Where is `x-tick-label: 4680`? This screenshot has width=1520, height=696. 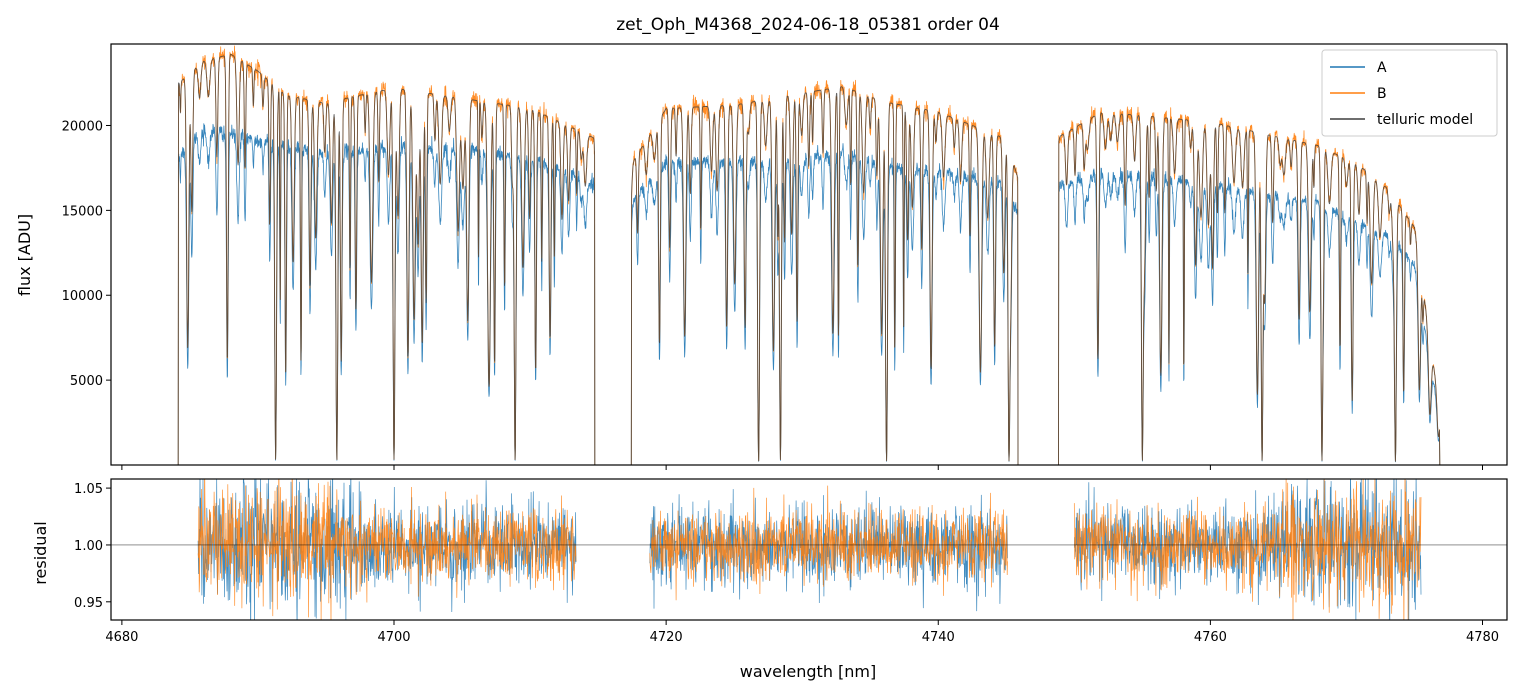 x-tick-label: 4680 is located at coordinates (121, 637).